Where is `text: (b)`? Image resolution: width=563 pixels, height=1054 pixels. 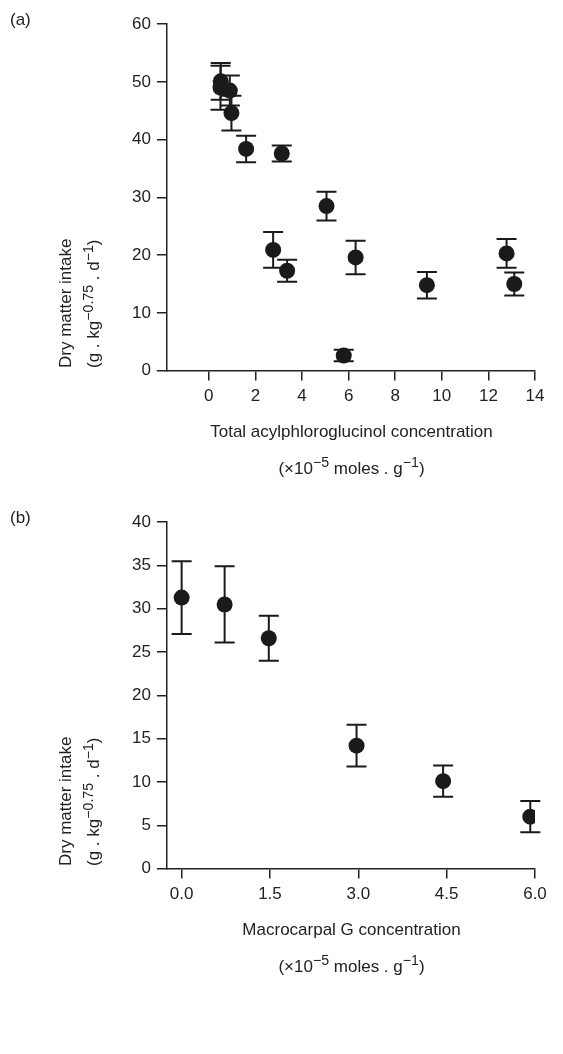
text: (b) is located at coordinates (20, 517).